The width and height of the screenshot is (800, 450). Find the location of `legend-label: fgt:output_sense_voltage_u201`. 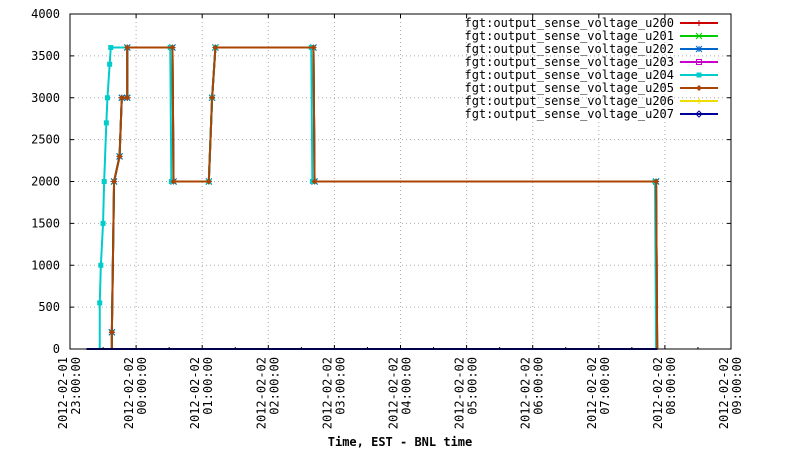

legend-label: fgt:output_sense_voltage_u201 is located at coordinates (569, 36).